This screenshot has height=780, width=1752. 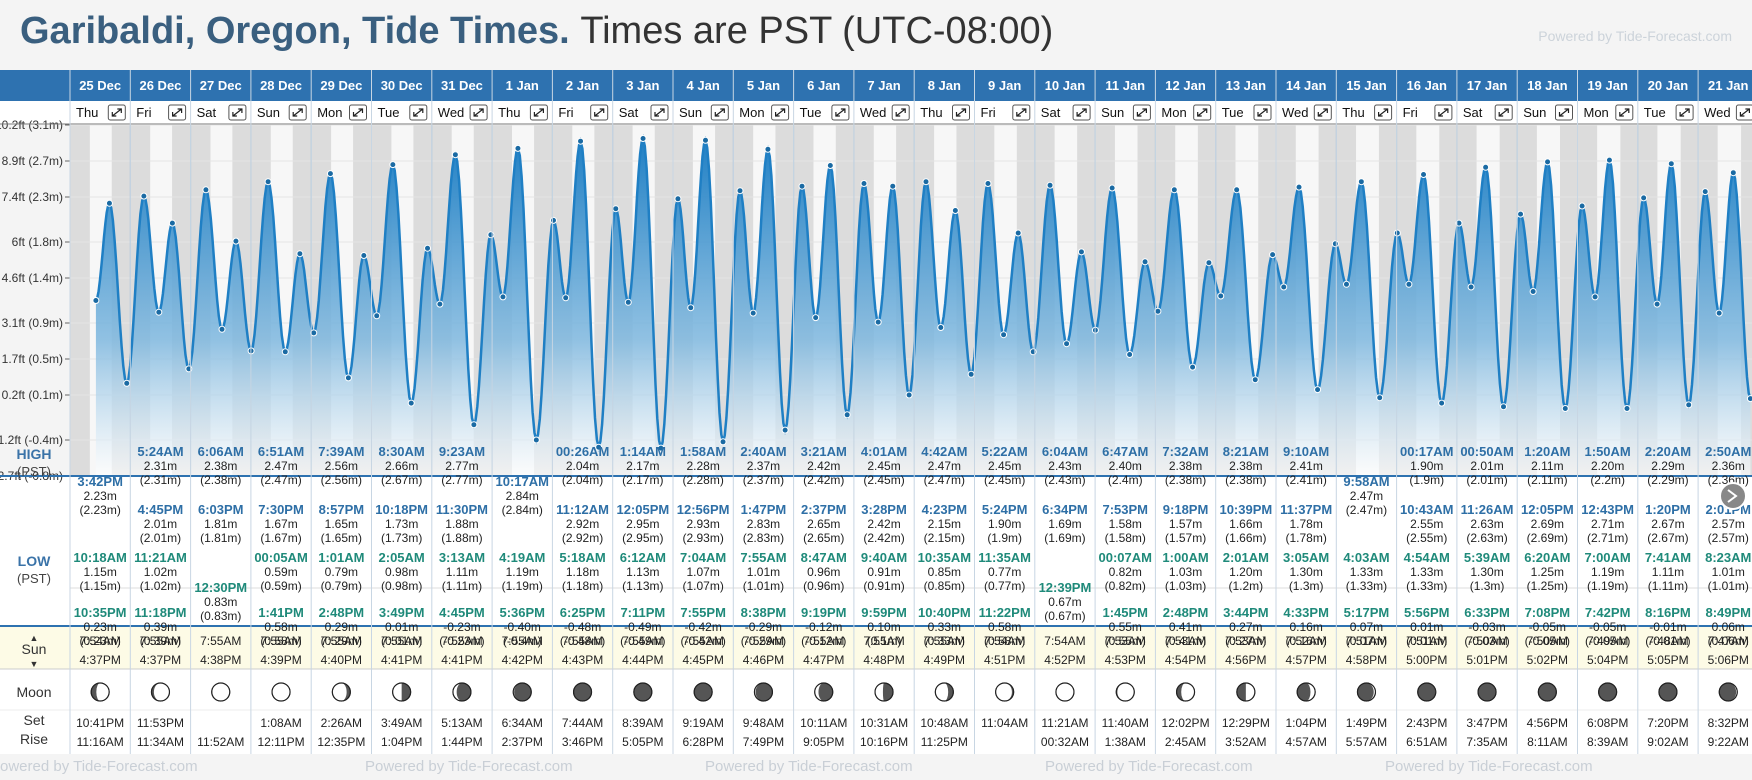 What do you see at coordinates (1305, 660) in the screenshot?
I see `sunset-time: 4:57PM` at bounding box center [1305, 660].